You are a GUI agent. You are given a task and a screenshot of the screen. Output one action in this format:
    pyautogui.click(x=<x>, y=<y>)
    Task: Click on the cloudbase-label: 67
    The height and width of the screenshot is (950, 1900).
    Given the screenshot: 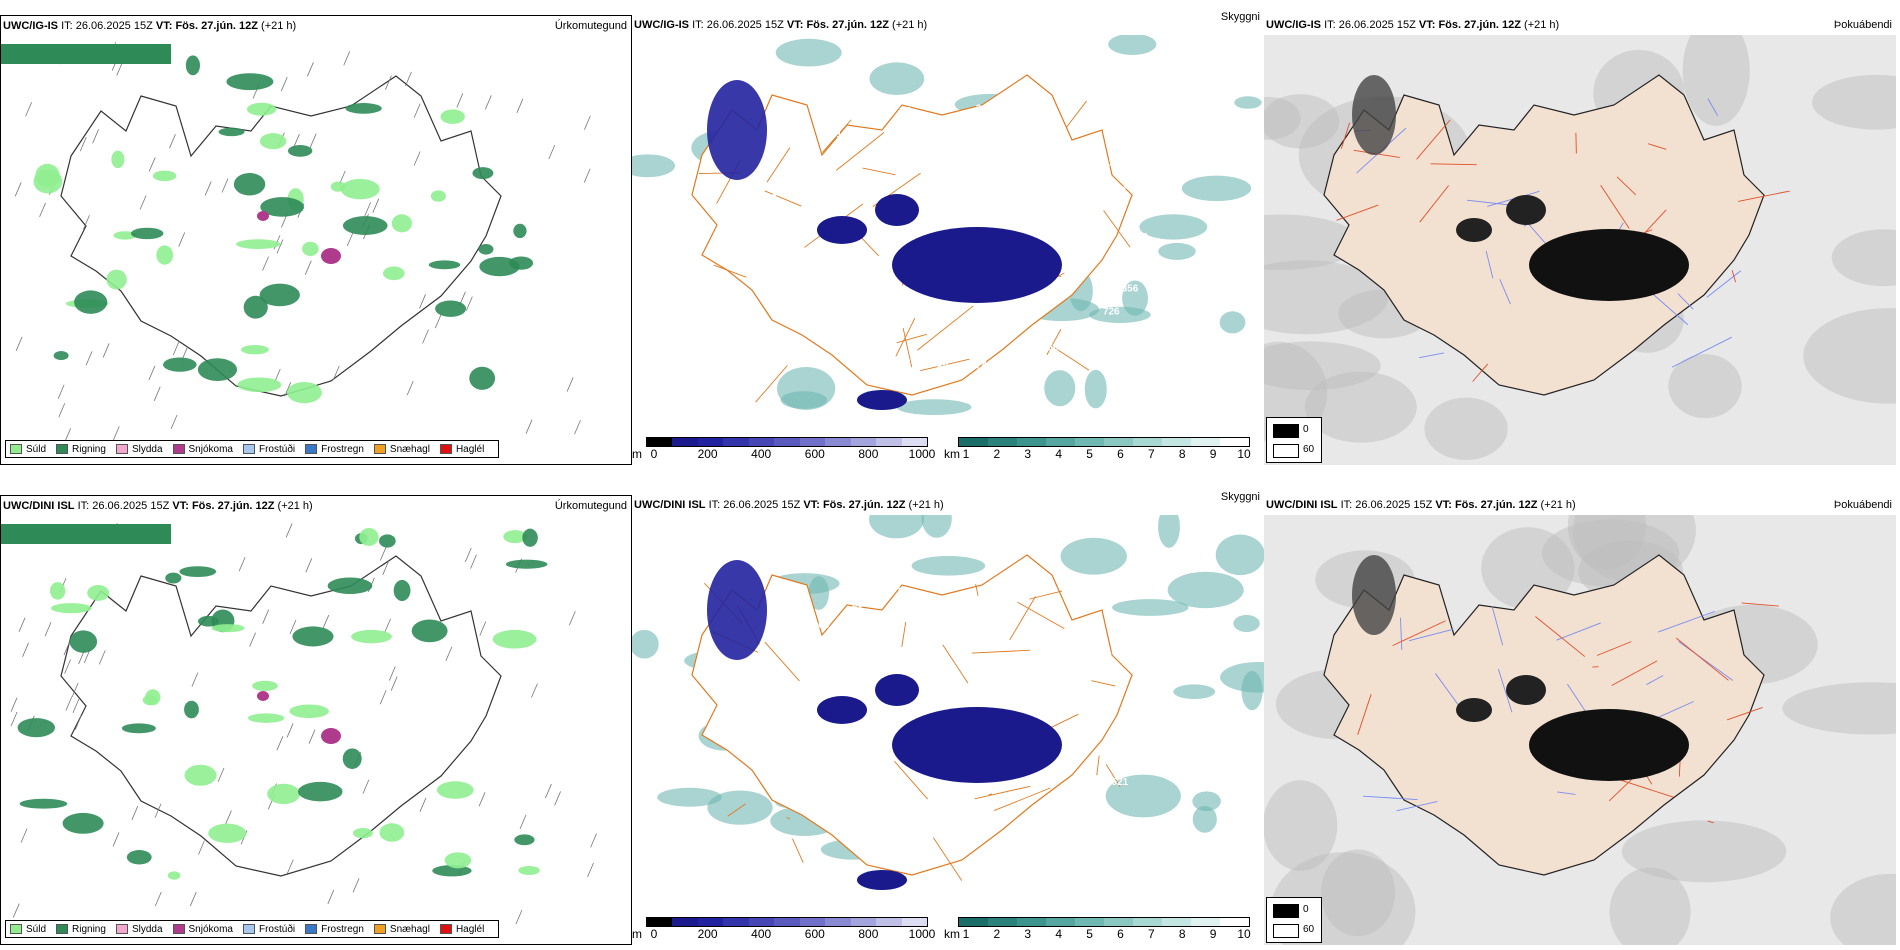 What is the action you would take?
    pyautogui.click(x=837, y=340)
    